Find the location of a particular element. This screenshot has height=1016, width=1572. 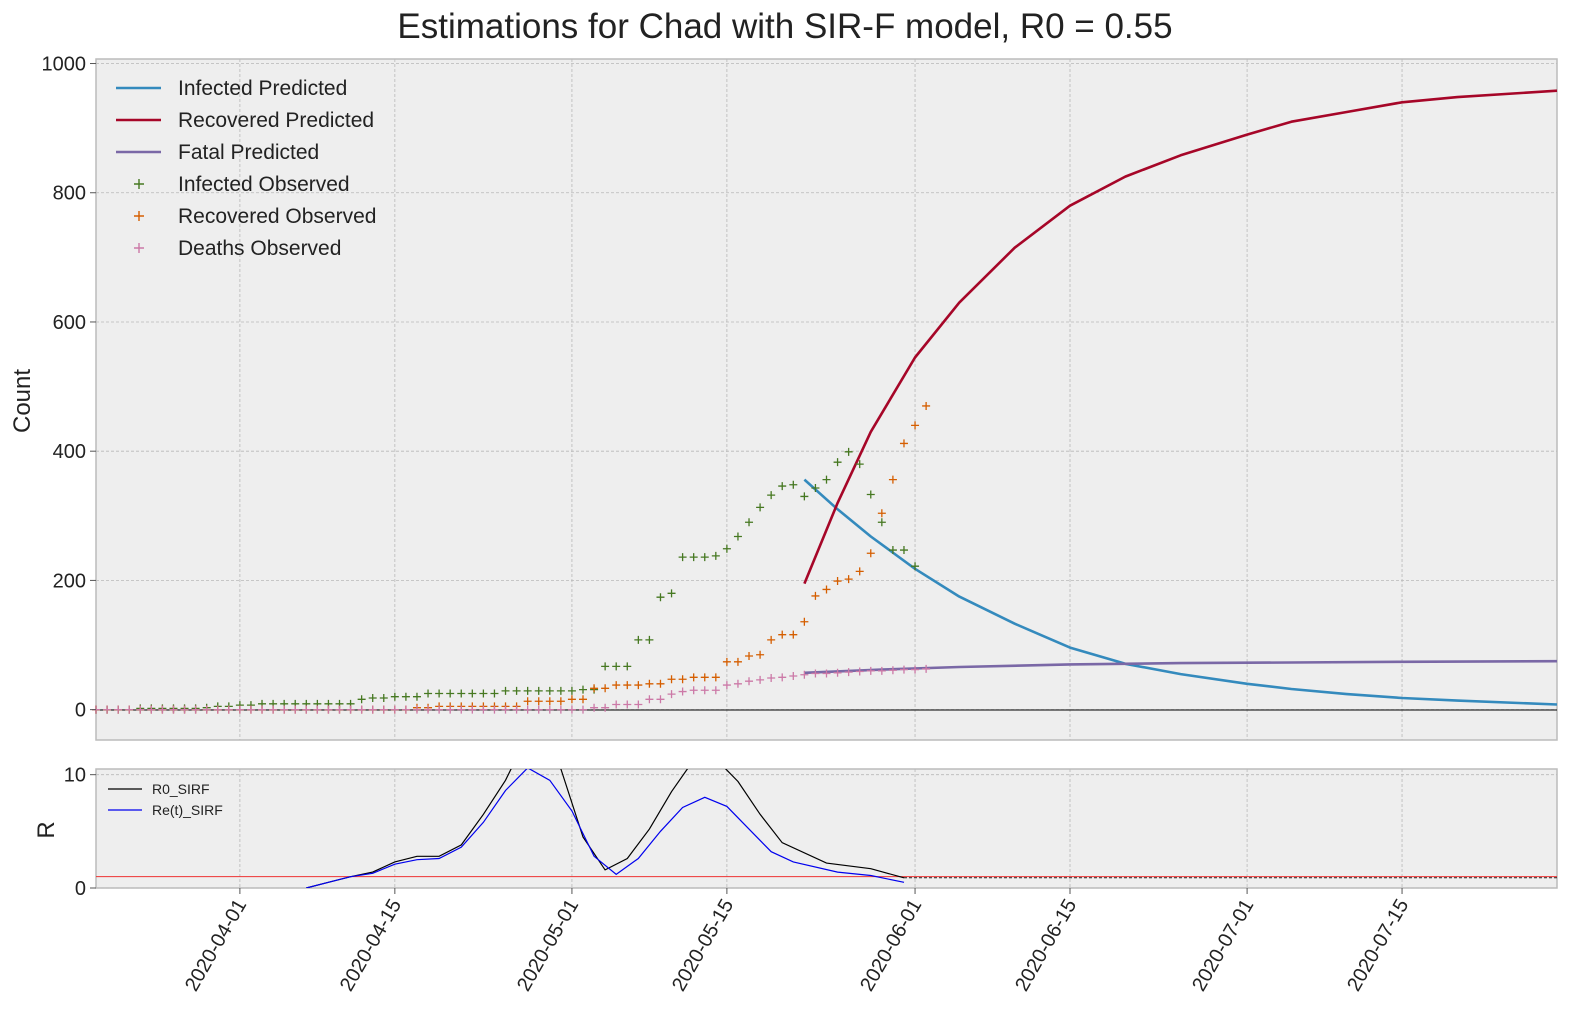

legend-label: Deaths Observed is located at coordinates (259, 248).